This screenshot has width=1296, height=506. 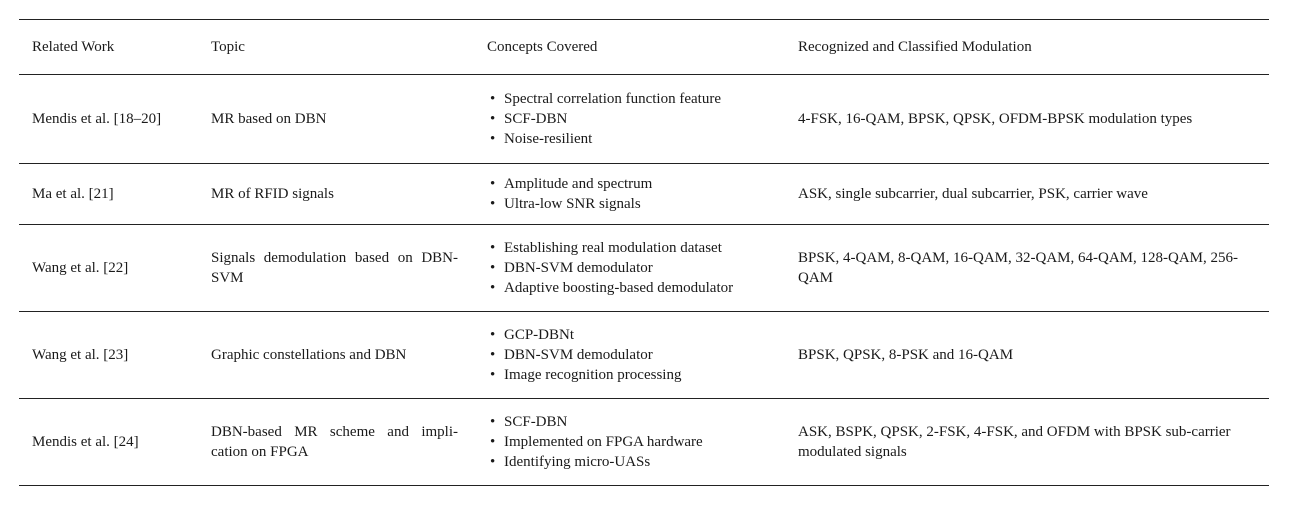 What do you see at coordinates (637, 99) in the screenshot?
I see `concept-item: Spectral correlation function feature` at bounding box center [637, 99].